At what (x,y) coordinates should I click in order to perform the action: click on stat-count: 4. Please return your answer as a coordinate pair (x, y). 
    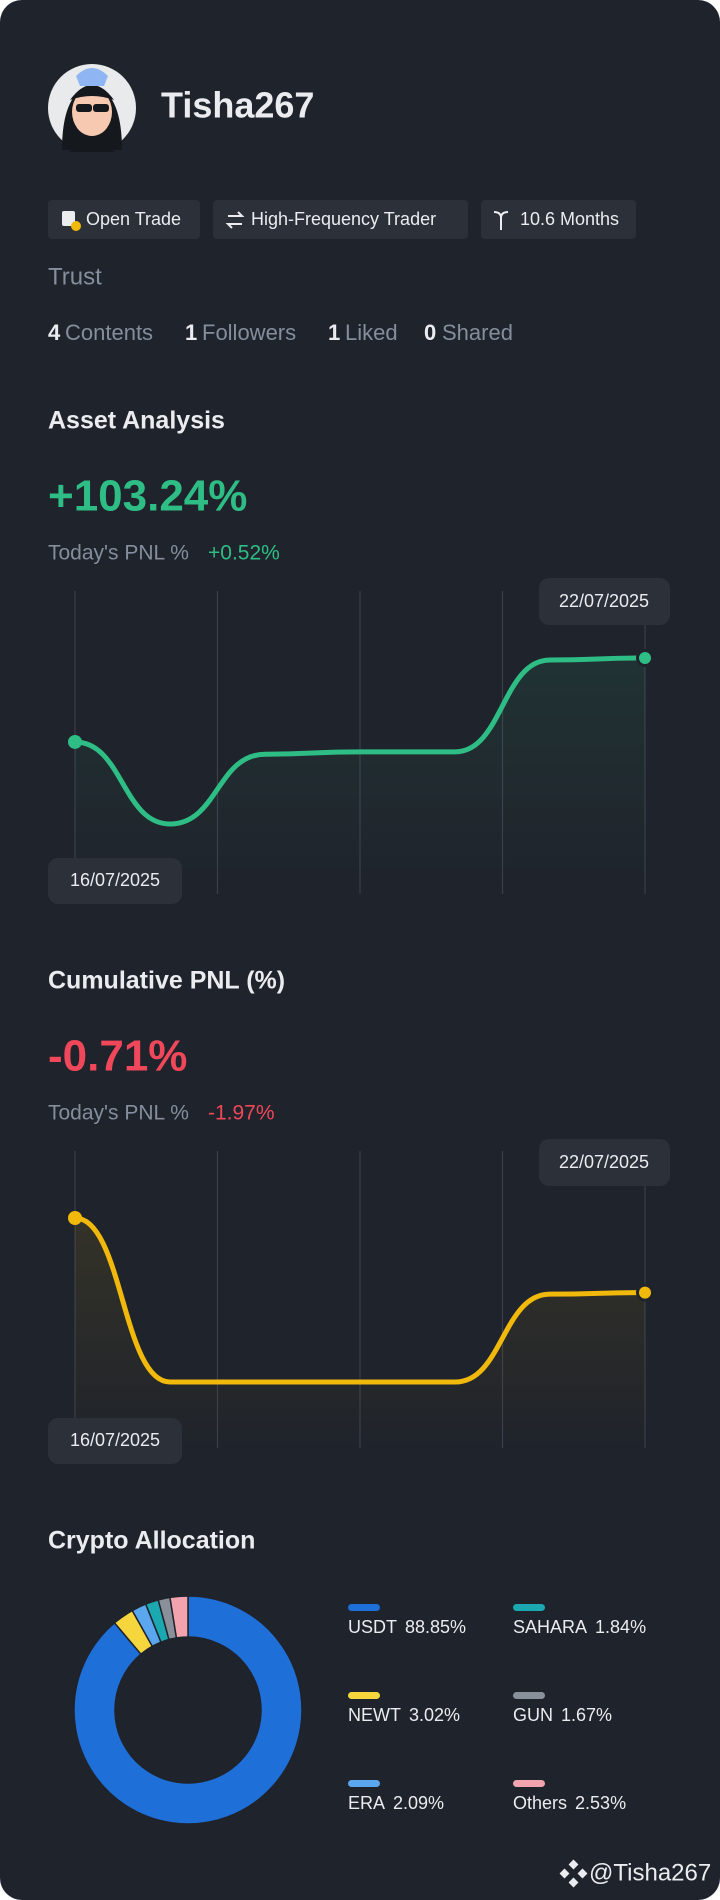
    Looking at the image, I should click on (54, 332).